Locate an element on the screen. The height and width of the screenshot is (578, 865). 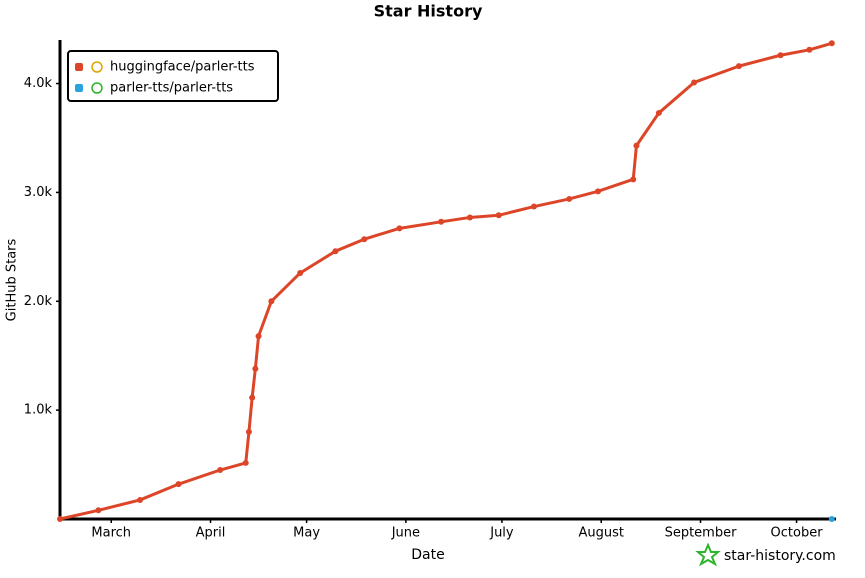
legend-label: huggingface/parler-tts is located at coordinates (182, 67).